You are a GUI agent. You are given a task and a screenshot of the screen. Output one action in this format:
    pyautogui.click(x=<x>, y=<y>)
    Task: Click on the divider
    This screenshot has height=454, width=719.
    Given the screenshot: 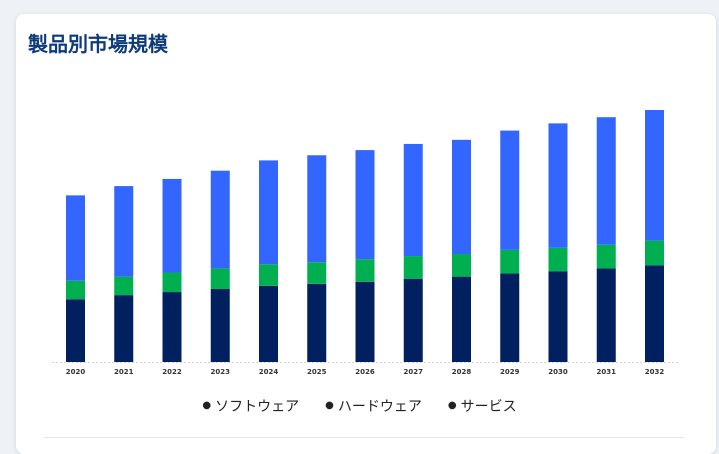 What is the action you would take?
    pyautogui.click(x=364, y=437)
    